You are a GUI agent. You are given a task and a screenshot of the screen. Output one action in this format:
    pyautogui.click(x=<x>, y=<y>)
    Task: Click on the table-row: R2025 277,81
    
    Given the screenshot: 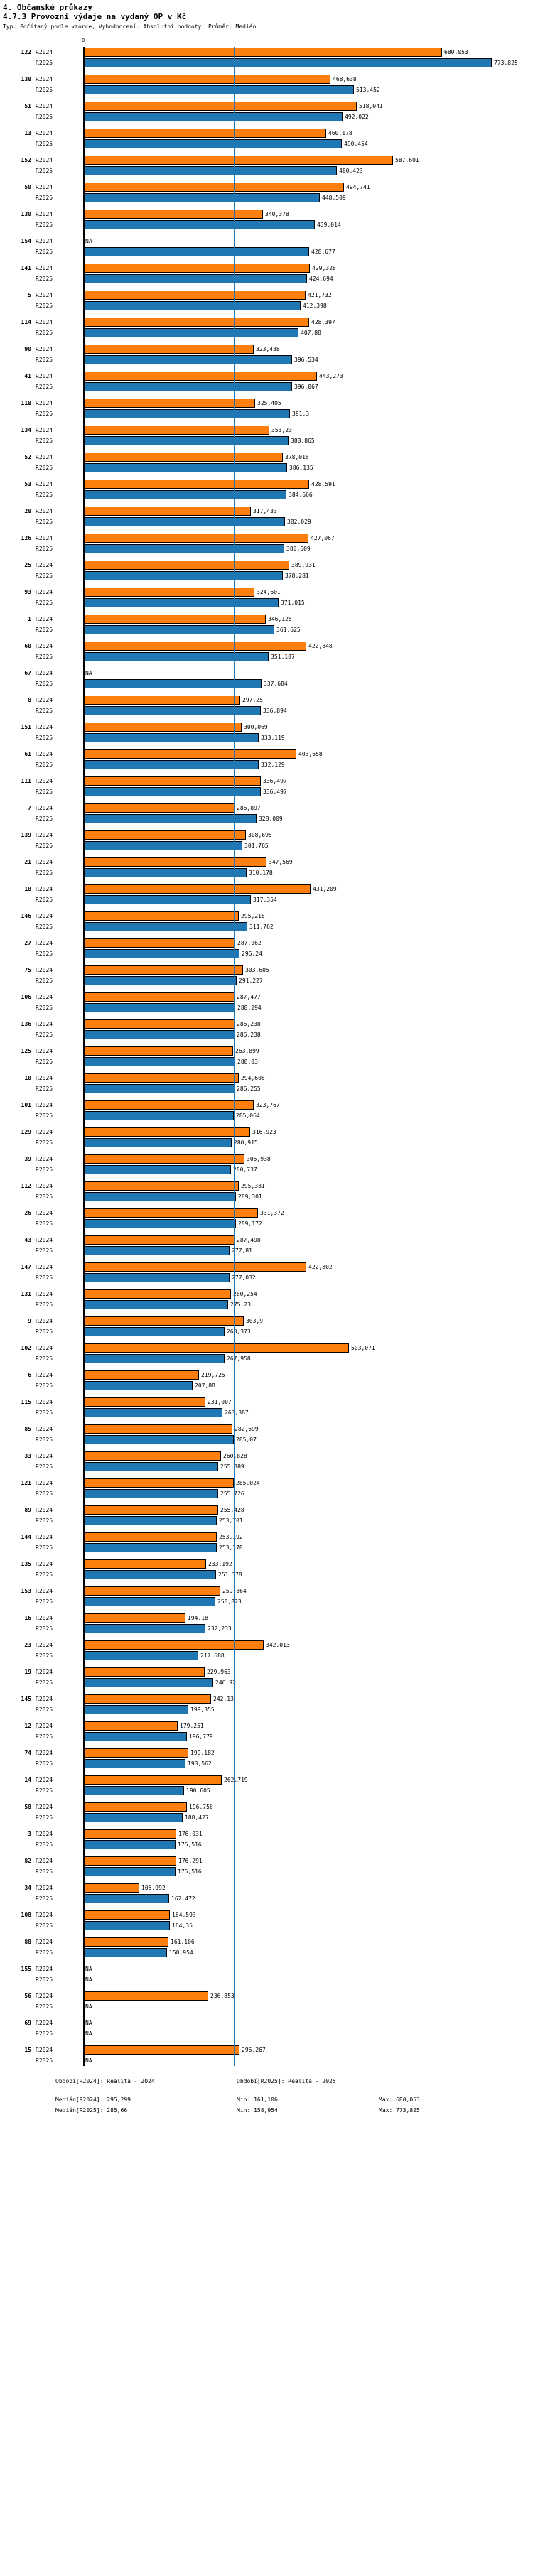 What is the action you would take?
    pyautogui.click(x=266, y=1250)
    